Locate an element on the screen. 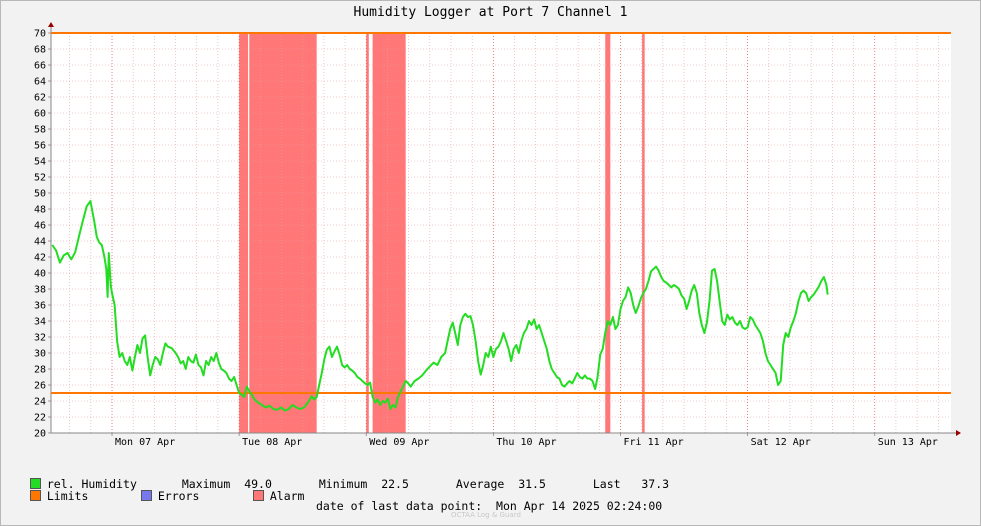 The image size is (981, 526). x-tick-label: Fri 11 Apr is located at coordinates (653, 442).